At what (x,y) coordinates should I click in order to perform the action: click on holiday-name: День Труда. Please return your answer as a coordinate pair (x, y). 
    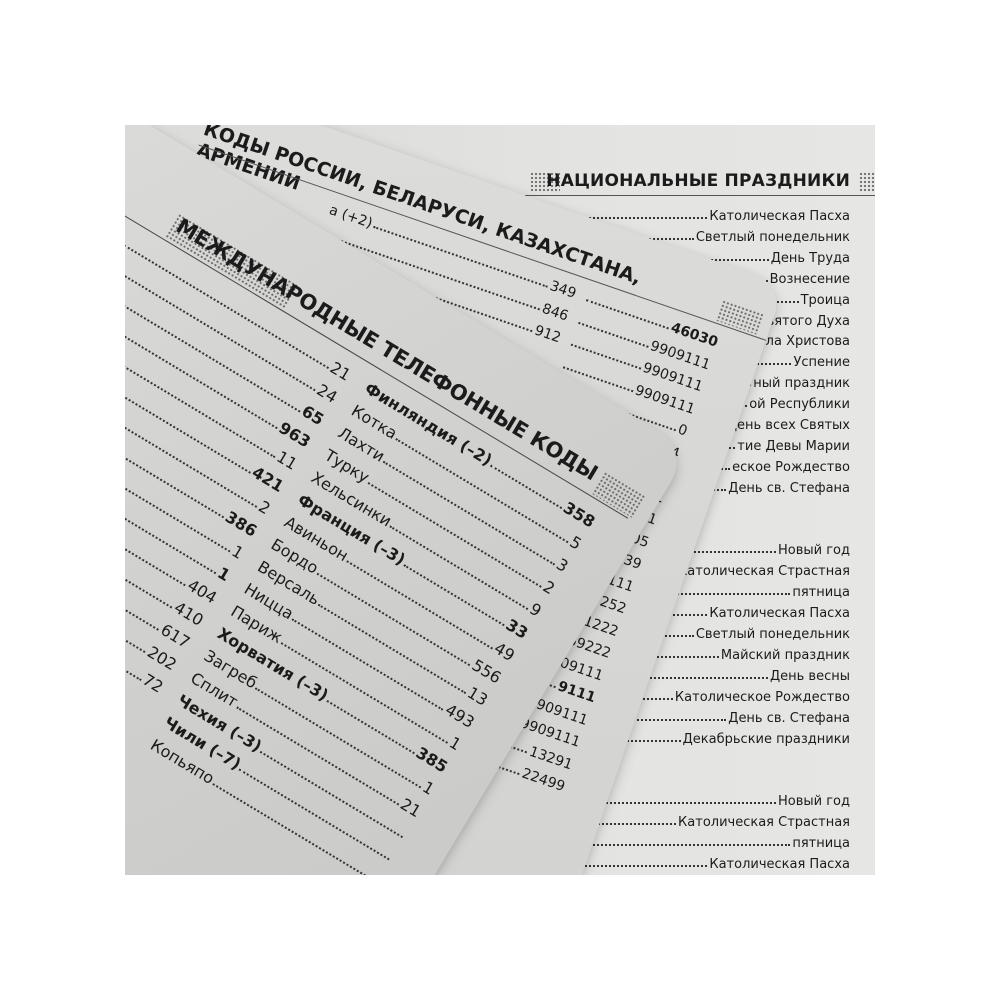
    Looking at the image, I should click on (810, 258).